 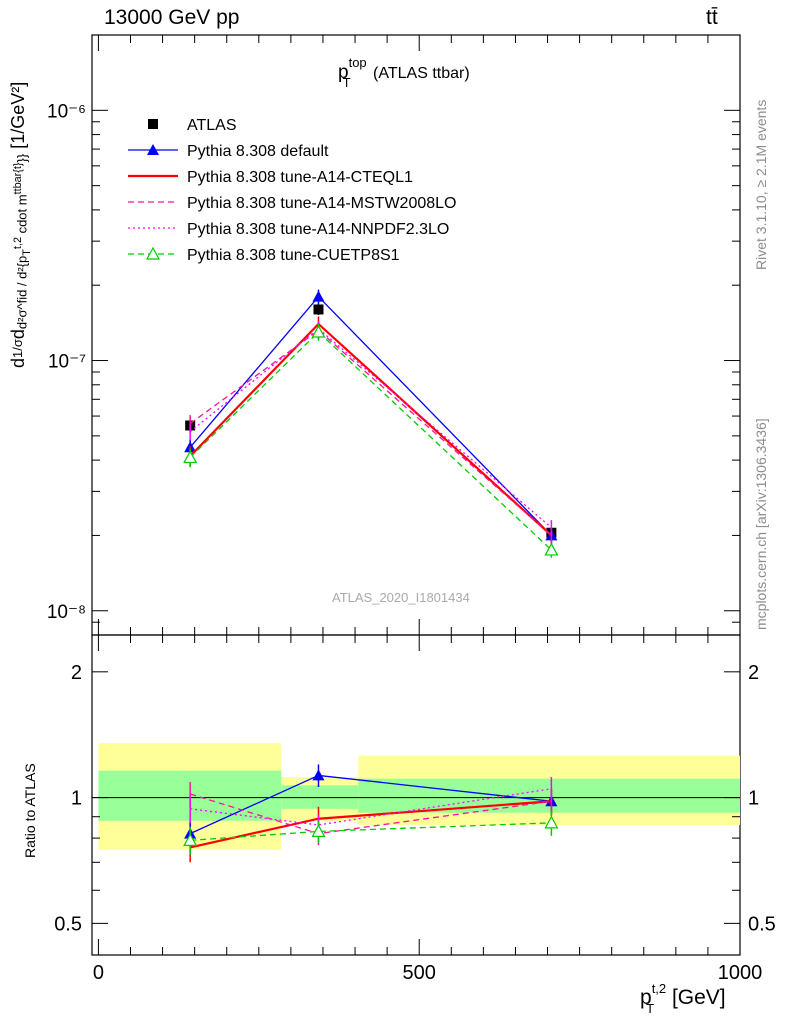 What do you see at coordinates (18, 115) in the screenshot?
I see `main-y-units: [1/GeV²]` at bounding box center [18, 115].